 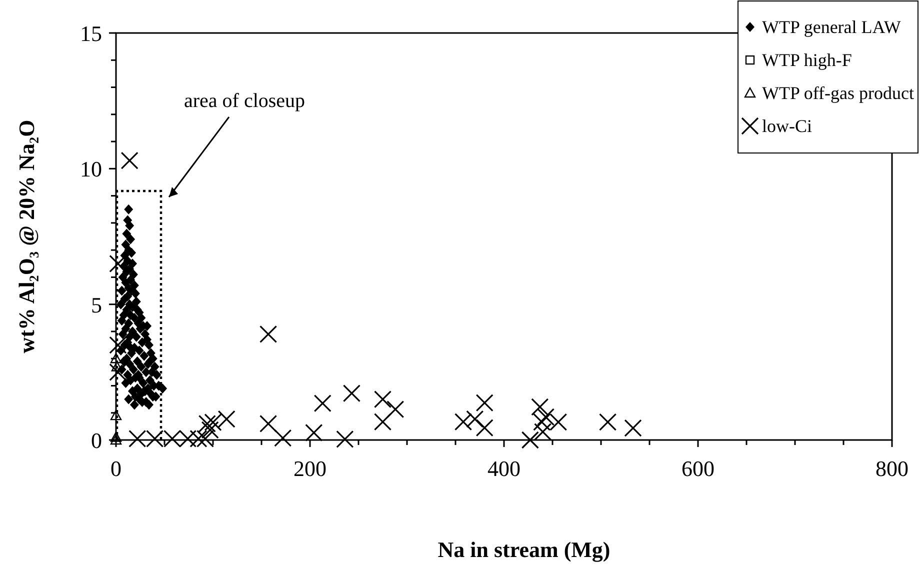 I want to click on y-tick-label: 5, so click(x=96, y=305).